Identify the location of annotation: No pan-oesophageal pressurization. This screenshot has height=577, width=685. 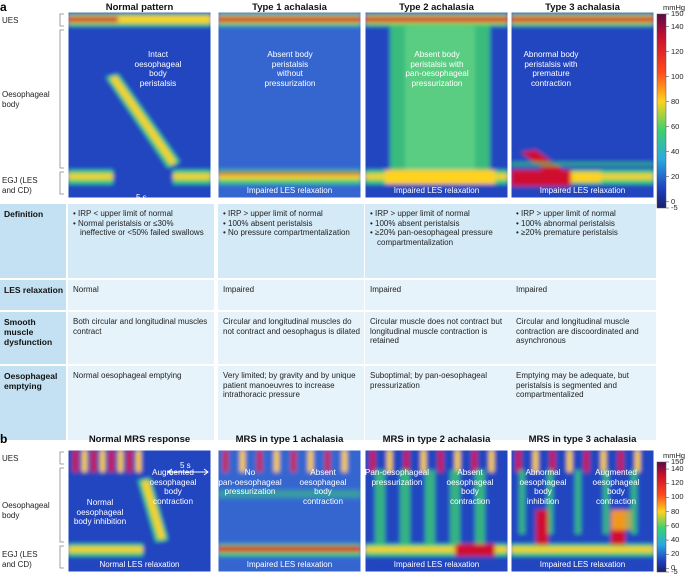
(249, 482).